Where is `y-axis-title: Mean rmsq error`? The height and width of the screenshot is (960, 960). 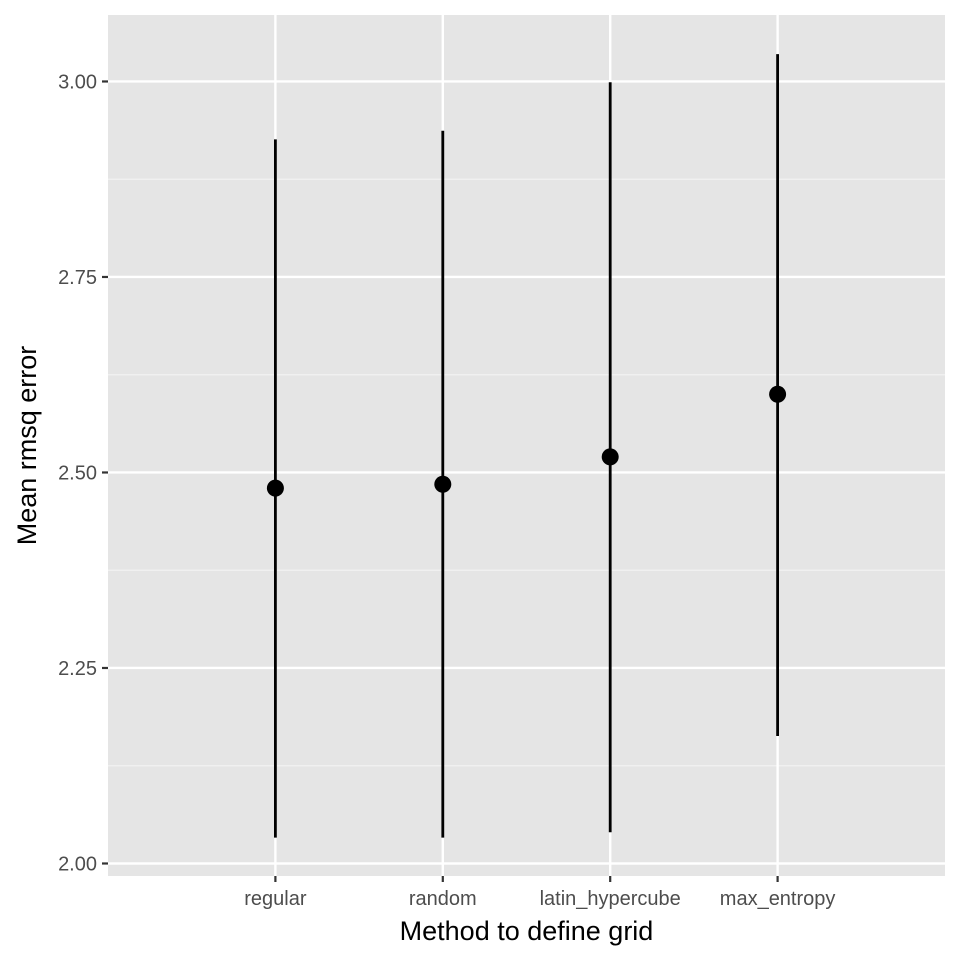 y-axis-title: Mean rmsq error is located at coordinates (27, 446).